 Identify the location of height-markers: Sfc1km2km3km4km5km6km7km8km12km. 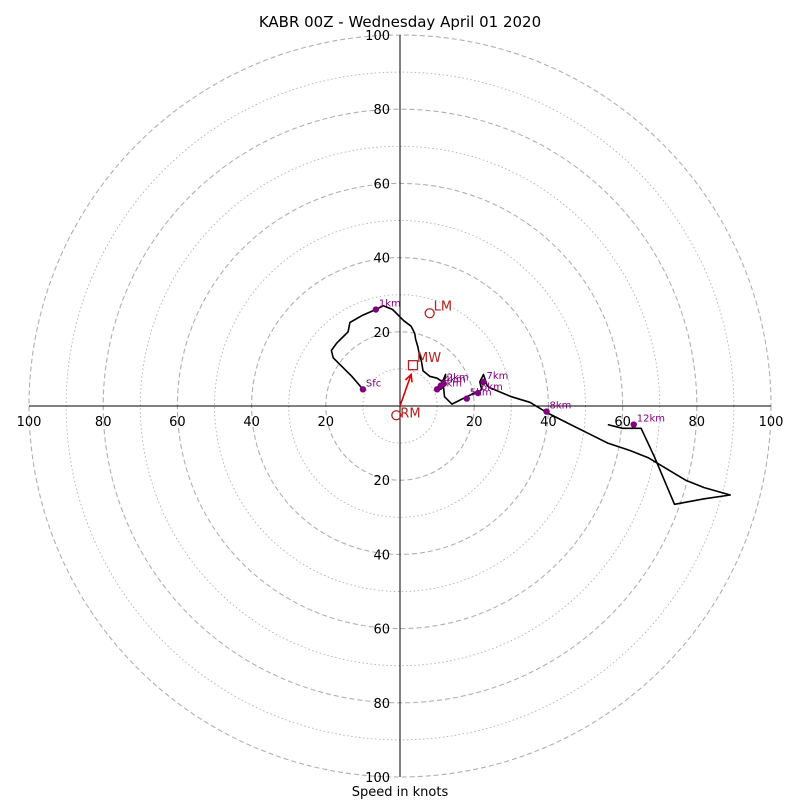
(512, 363).